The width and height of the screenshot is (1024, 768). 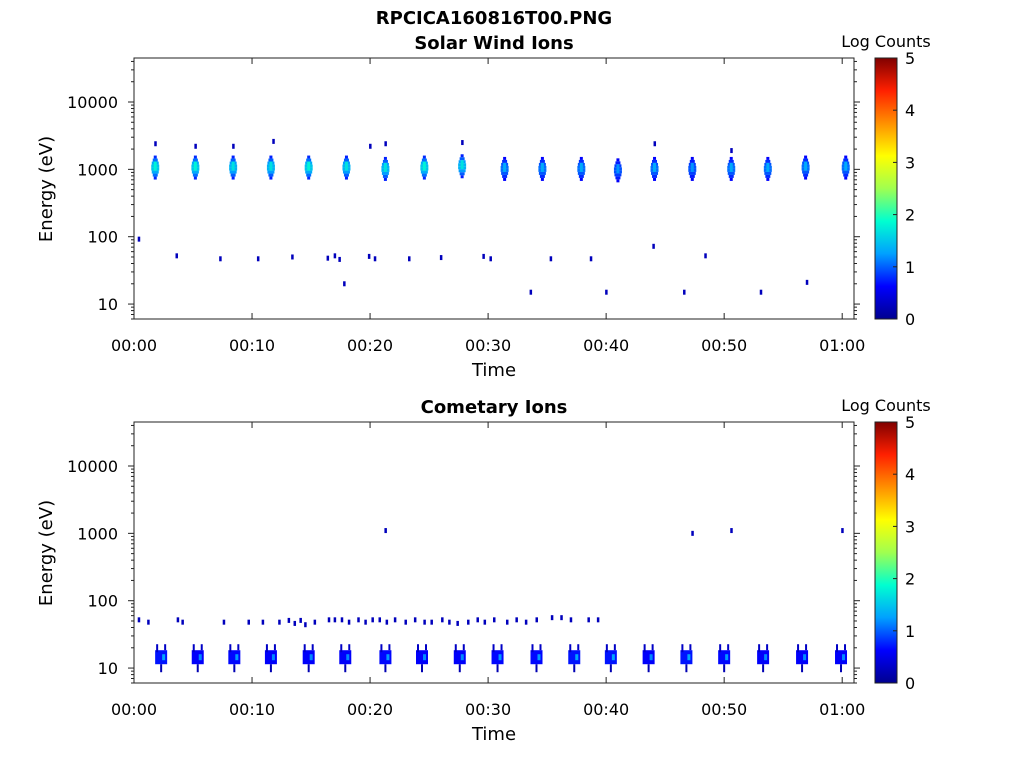 What do you see at coordinates (92, 466) in the screenshot?
I see `y-tick-label: 10000` at bounding box center [92, 466].